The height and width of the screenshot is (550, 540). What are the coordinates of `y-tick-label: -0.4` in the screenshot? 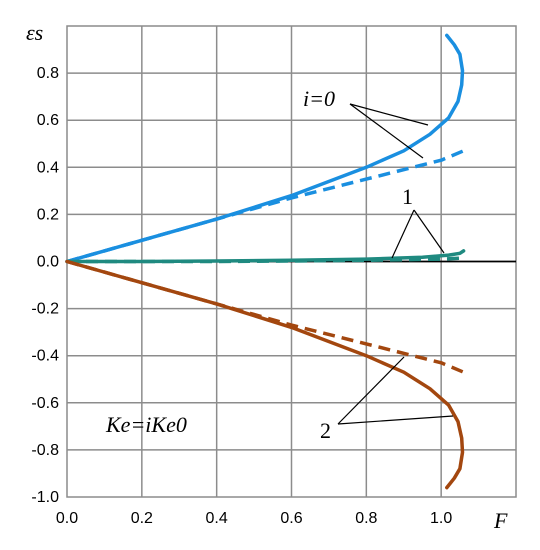 It's located at (45, 356).